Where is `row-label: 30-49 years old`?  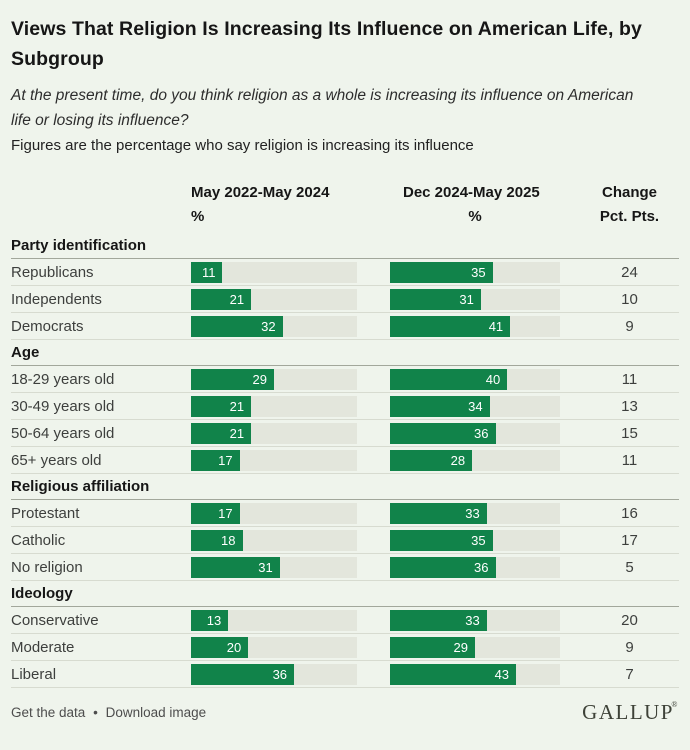
row-label: 30-49 years old is located at coordinates (63, 406).